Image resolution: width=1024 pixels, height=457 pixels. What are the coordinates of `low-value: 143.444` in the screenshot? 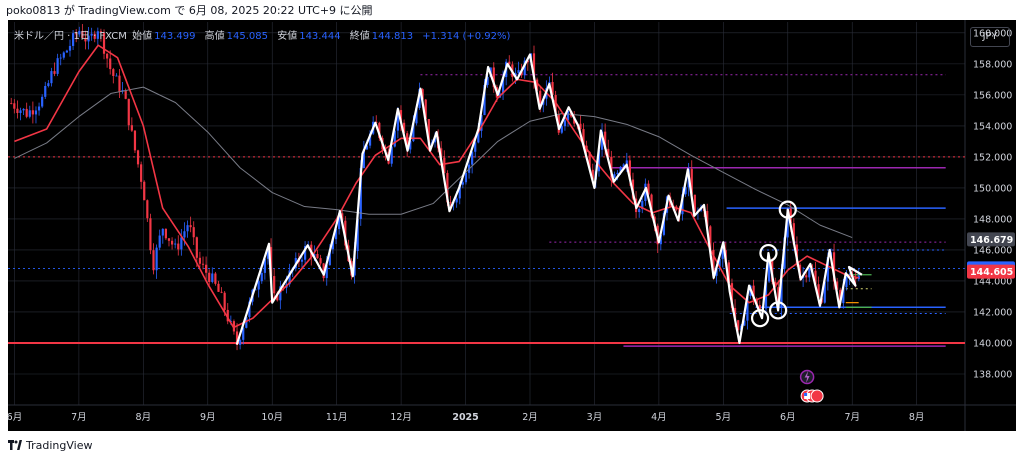 It's located at (320, 36).